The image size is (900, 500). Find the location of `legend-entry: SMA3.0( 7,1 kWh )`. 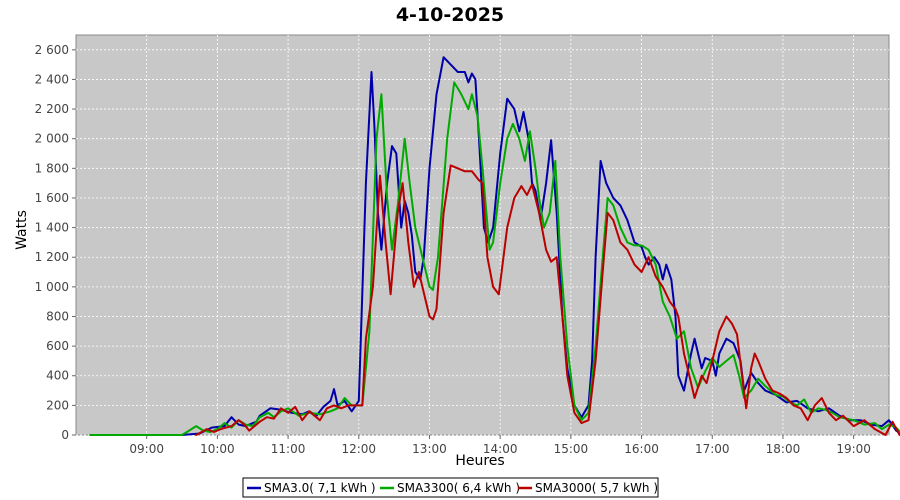

legend-entry: SMA3.0( 7,1 kWh ) is located at coordinates (320, 488).